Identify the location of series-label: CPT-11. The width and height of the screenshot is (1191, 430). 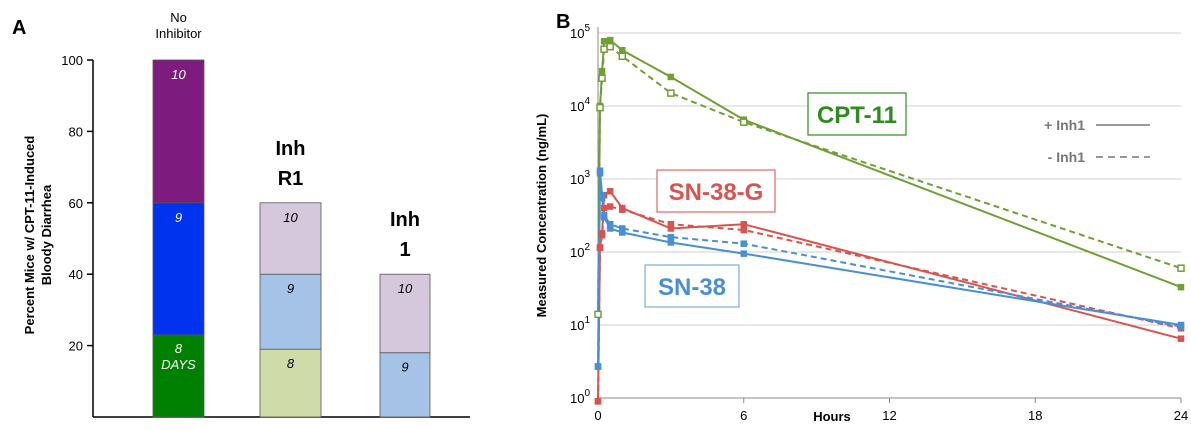
(857, 115).